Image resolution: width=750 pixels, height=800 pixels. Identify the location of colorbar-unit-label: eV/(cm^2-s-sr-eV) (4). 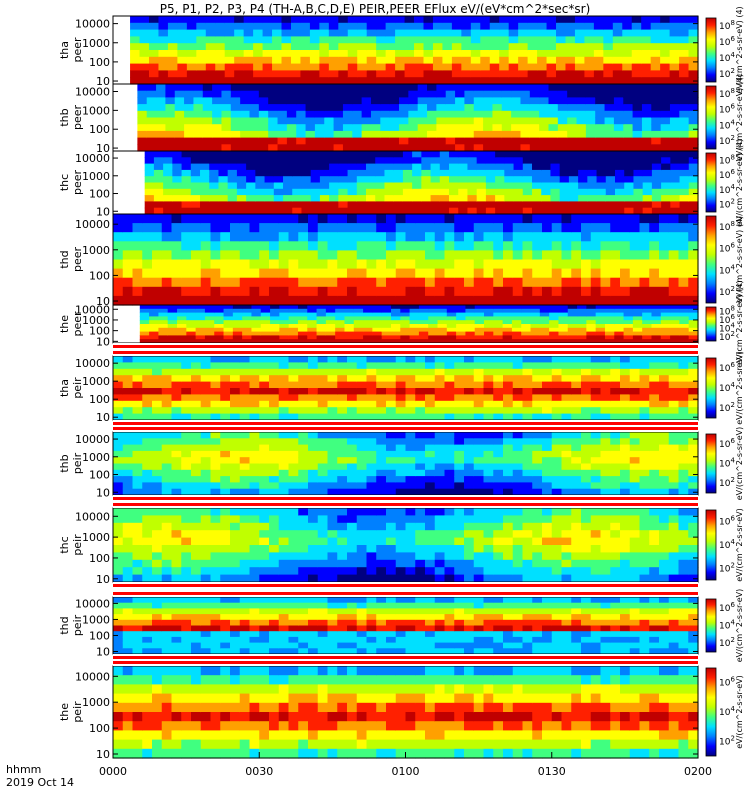
(739, 117).